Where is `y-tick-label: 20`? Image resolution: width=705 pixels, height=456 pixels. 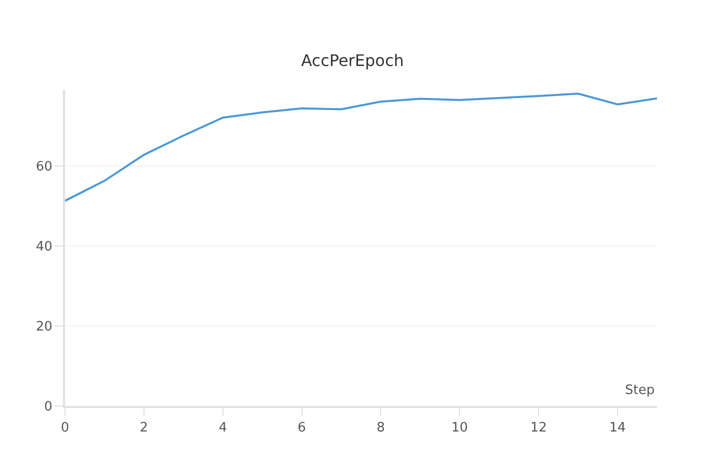
y-tick-label: 20 is located at coordinates (44, 327).